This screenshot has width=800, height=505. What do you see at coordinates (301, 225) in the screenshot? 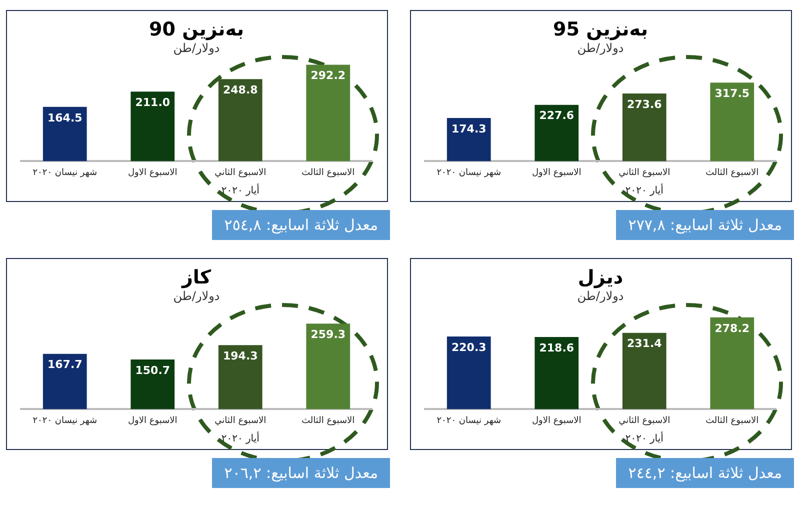
I see `text: معدل ثلاثة اسابيع: ٢٥٤,٨` at bounding box center [301, 225].